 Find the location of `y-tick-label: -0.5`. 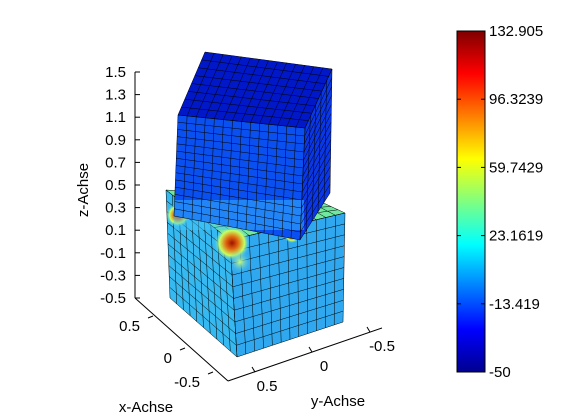

y-tick-label: -0.5 is located at coordinates (382, 346).